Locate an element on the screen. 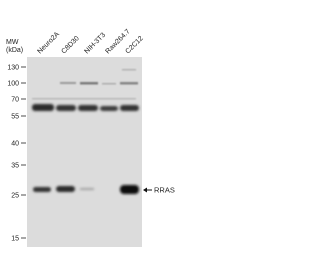  mw-unit: (kDa) is located at coordinates (14, 50).